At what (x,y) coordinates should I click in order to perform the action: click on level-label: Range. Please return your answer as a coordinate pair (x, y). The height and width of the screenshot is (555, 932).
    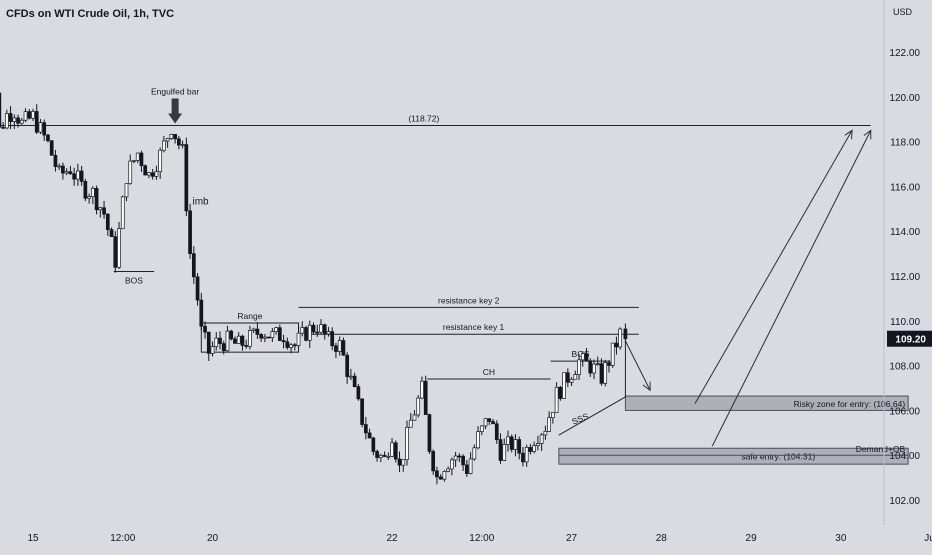
    Looking at the image, I should click on (249, 316).